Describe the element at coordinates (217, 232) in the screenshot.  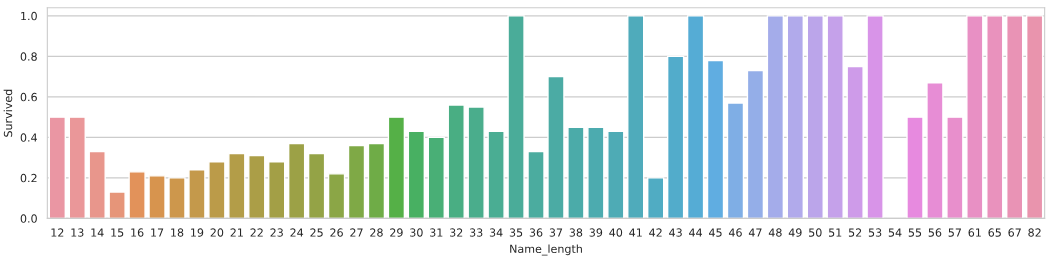
I see `x-tick-label: 20` at that location.